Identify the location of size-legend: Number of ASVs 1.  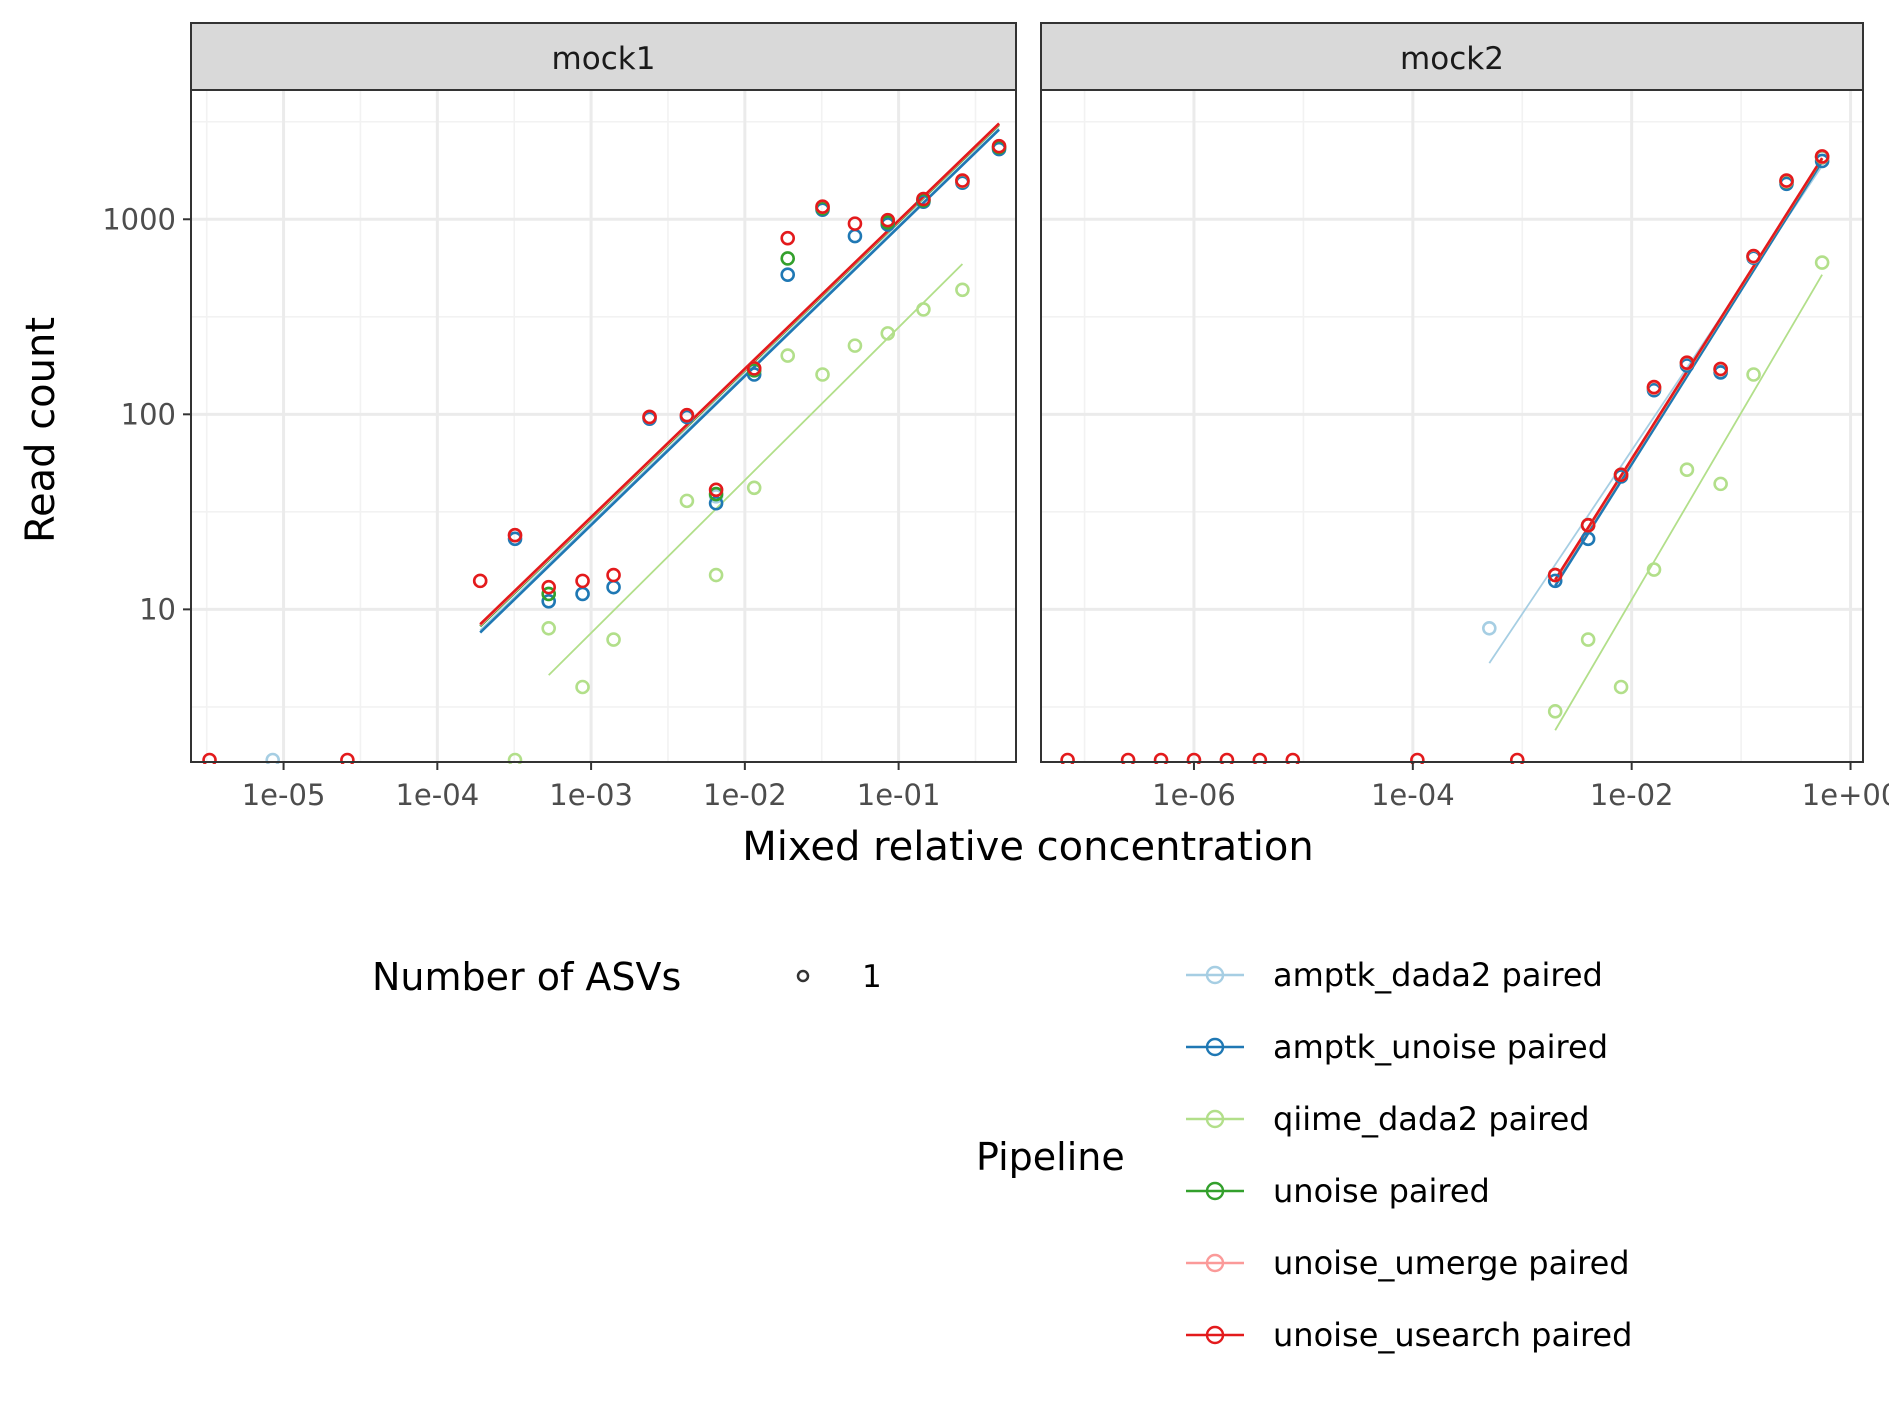
(627, 977).